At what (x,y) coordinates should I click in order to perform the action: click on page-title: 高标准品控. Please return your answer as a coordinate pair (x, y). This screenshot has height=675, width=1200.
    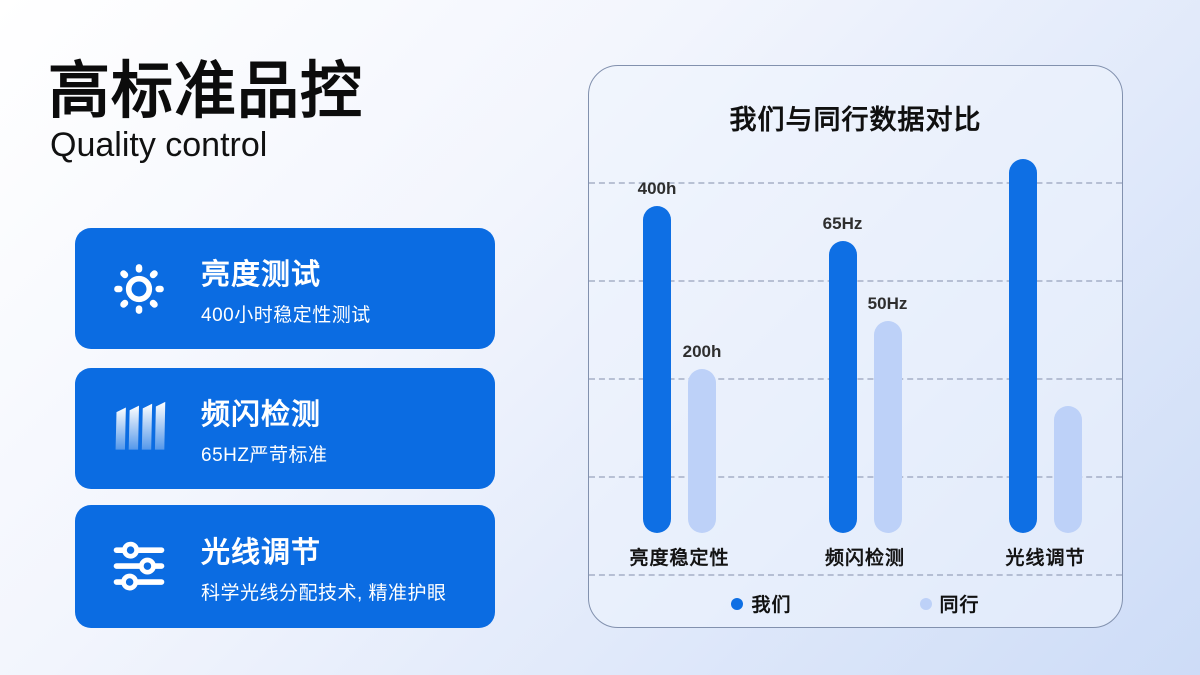
    Looking at the image, I should click on (206, 91).